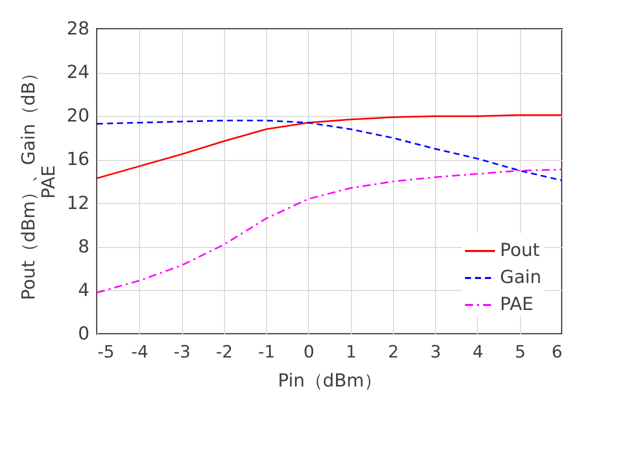 The image size is (640, 470). Describe the element at coordinates (517, 304) in the screenshot. I see `legend-label: PAE` at that location.